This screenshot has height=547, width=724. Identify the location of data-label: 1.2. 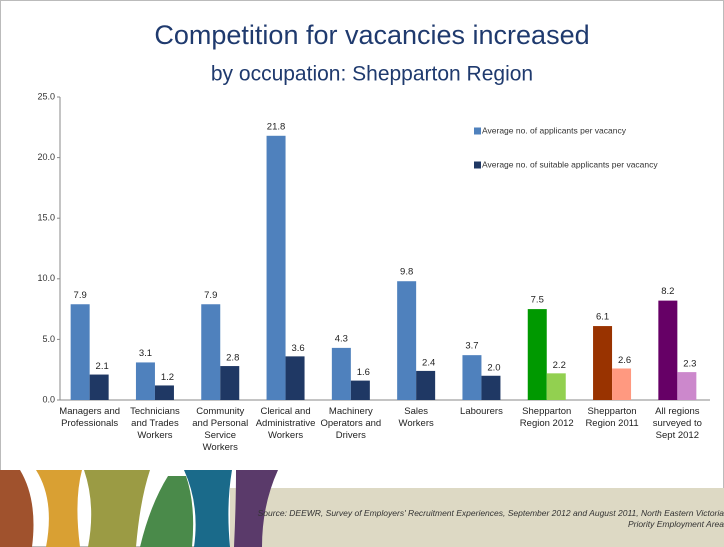
(167, 377).